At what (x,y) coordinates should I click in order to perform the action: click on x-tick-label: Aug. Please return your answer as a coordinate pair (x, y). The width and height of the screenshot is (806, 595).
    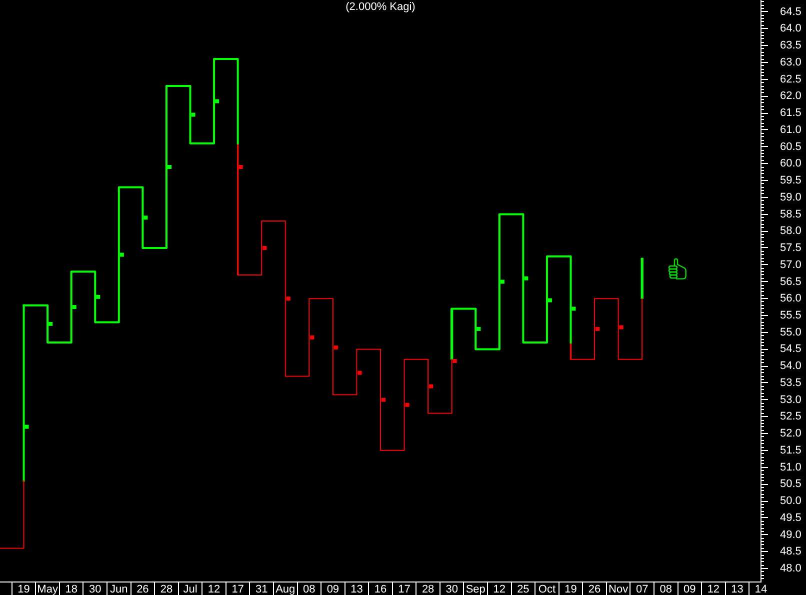
    Looking at the image, I should click on (286, 589).